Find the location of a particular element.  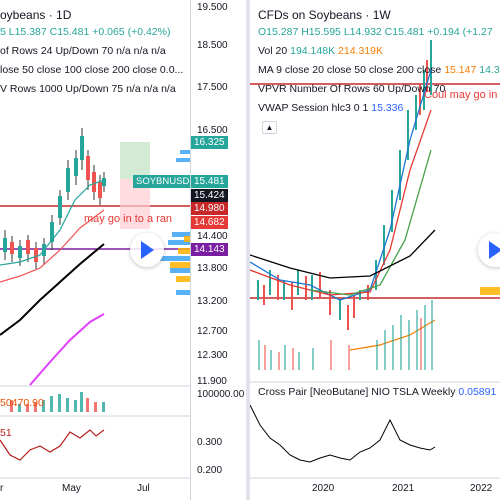

price-tick: 17.500 is located at coordinates (212, 87).